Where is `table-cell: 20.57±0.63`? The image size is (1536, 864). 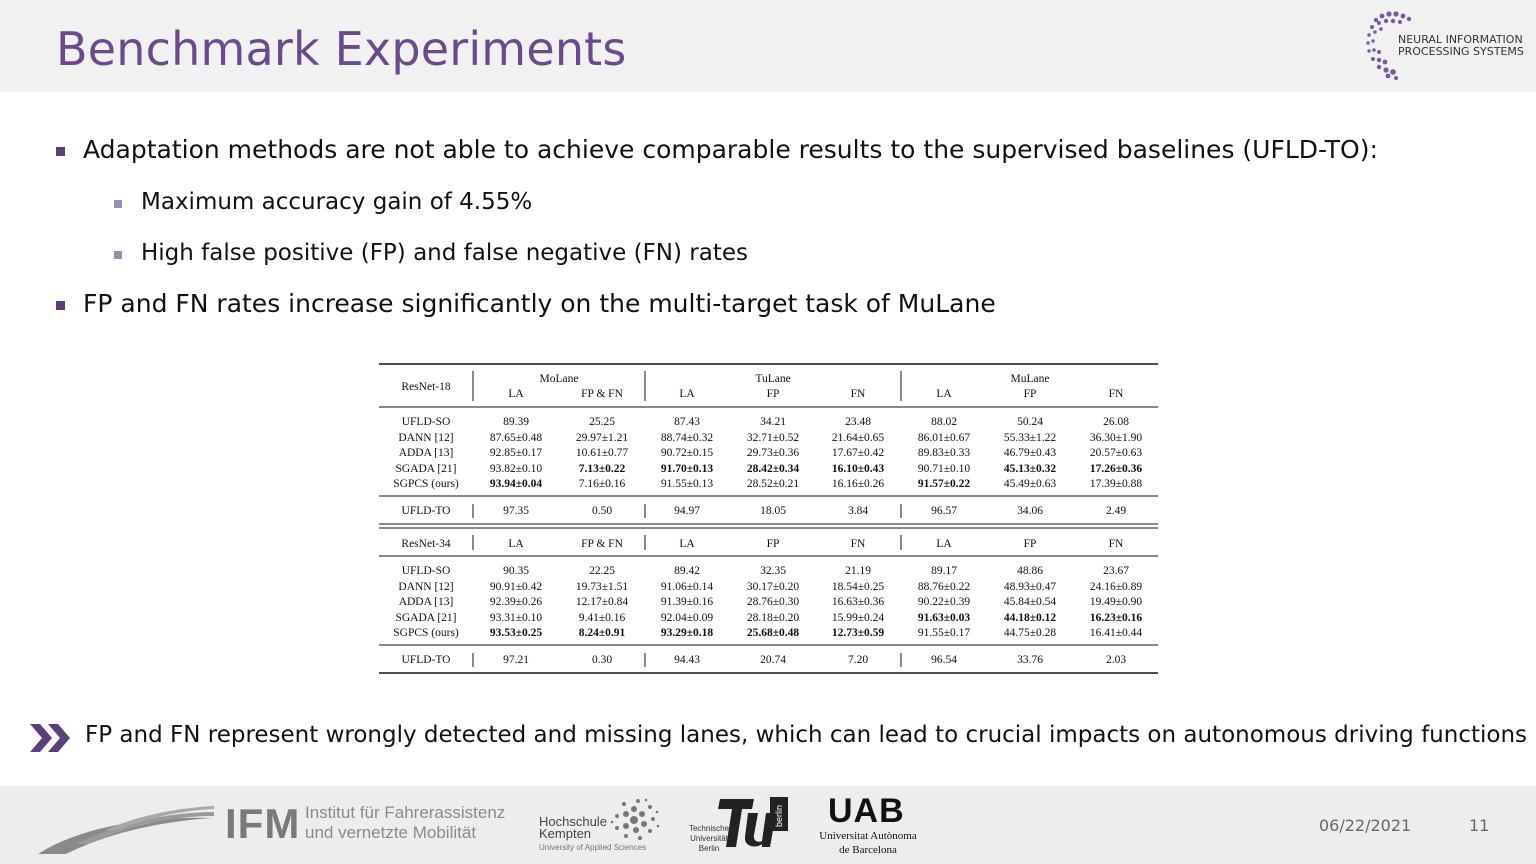
table-cell: 20.57±0.63 is located at coordinates (1116, 453).